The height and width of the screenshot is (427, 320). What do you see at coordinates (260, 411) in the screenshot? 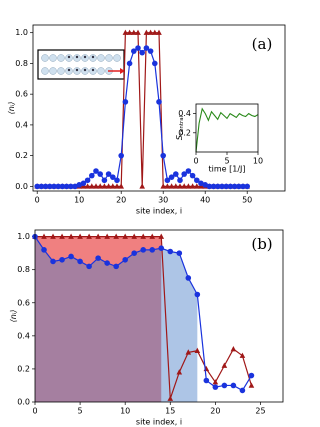
I see `x-tick-label: 25` at bounding box center [260, 411].